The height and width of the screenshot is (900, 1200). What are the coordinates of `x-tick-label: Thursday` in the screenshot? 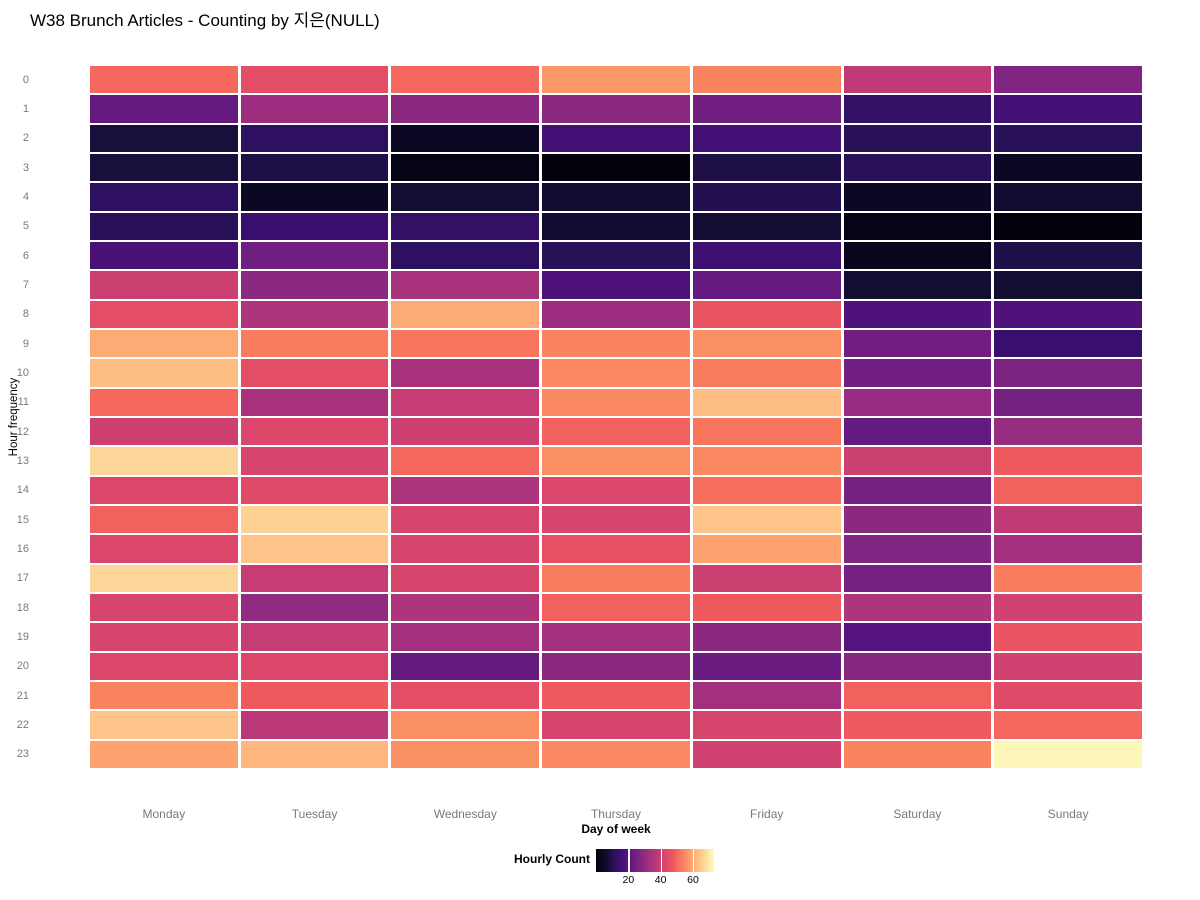 It's located at (615, 814).